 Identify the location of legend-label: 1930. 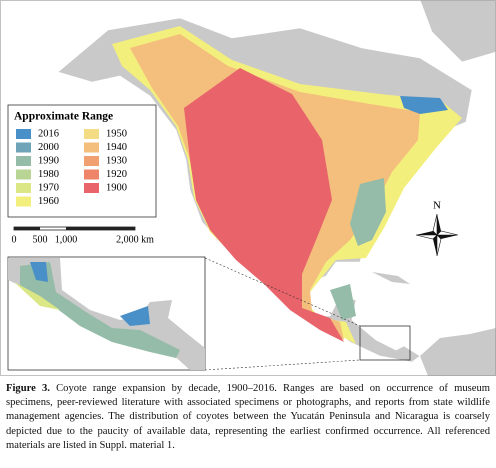
(116, 160).